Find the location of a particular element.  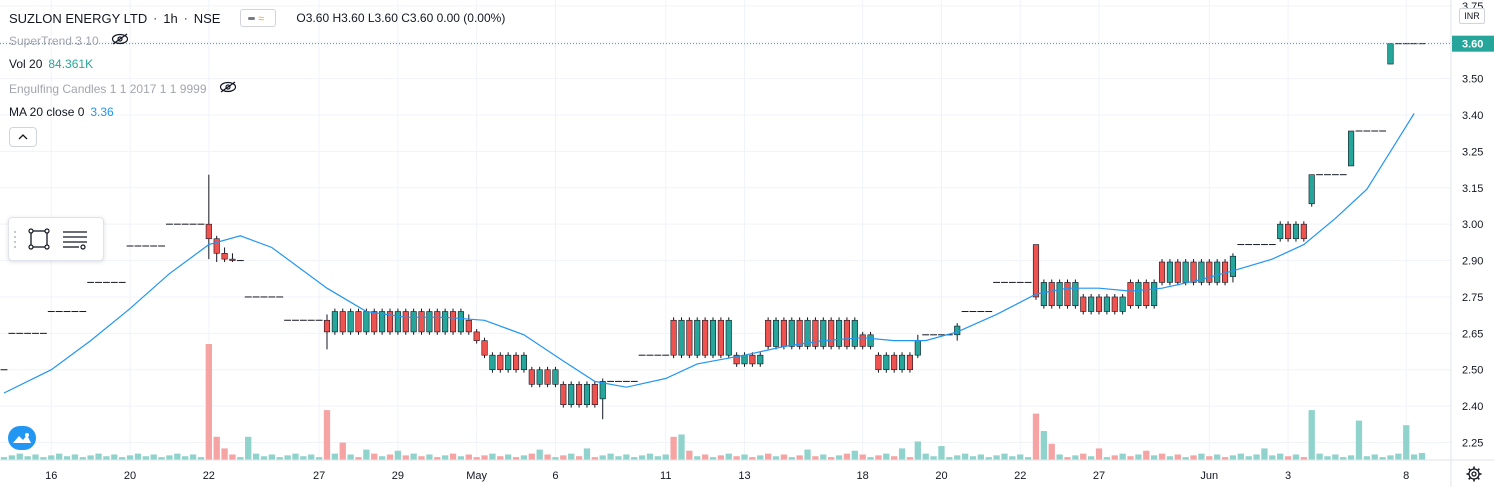

exchange-label: NSE is located at coordinates (207, 18).